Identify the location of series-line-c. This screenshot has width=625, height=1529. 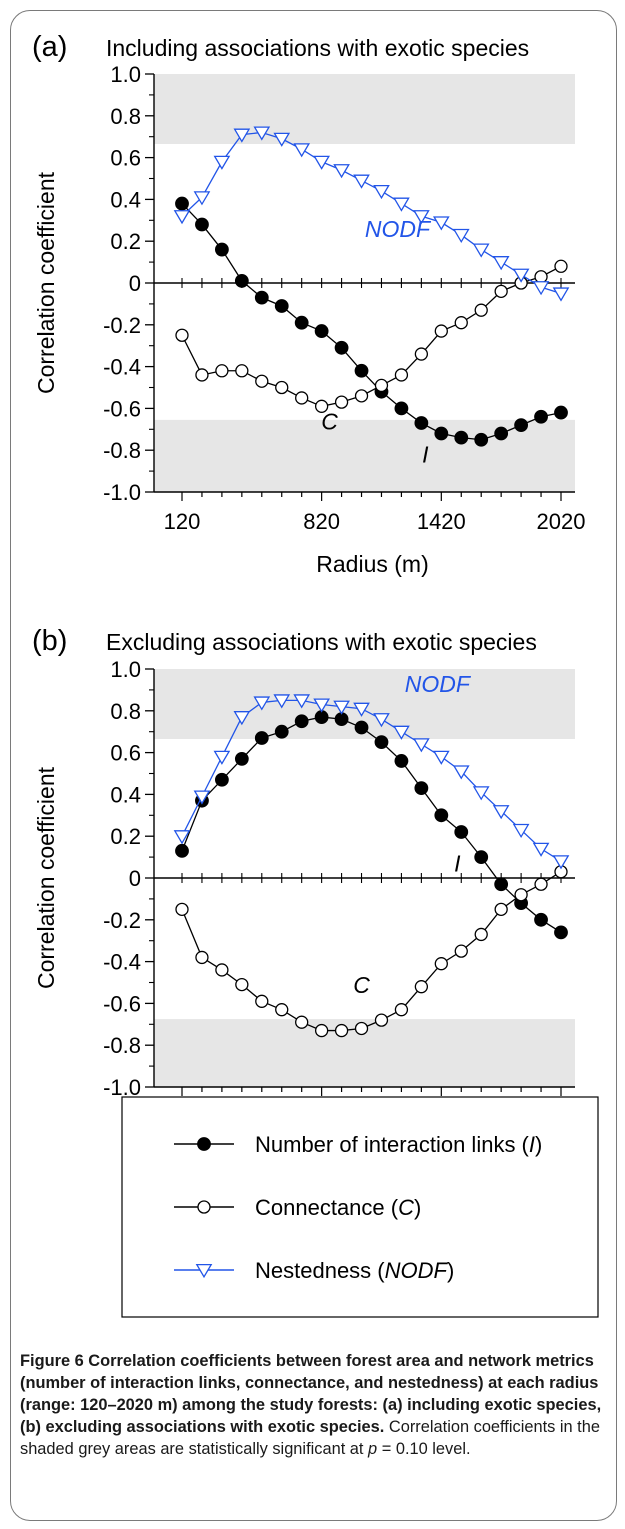
(371, 951).